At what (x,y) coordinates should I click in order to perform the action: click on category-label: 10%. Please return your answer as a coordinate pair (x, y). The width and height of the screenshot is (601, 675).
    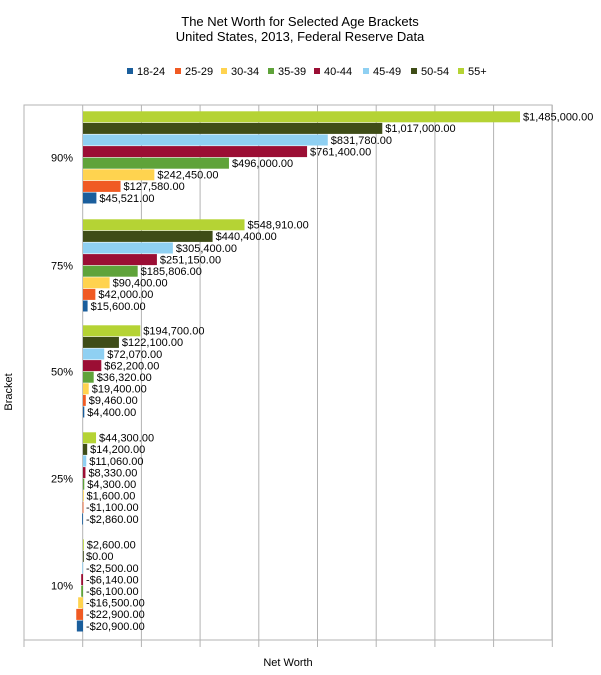
    Looking at the image, I should click on (62, 586).